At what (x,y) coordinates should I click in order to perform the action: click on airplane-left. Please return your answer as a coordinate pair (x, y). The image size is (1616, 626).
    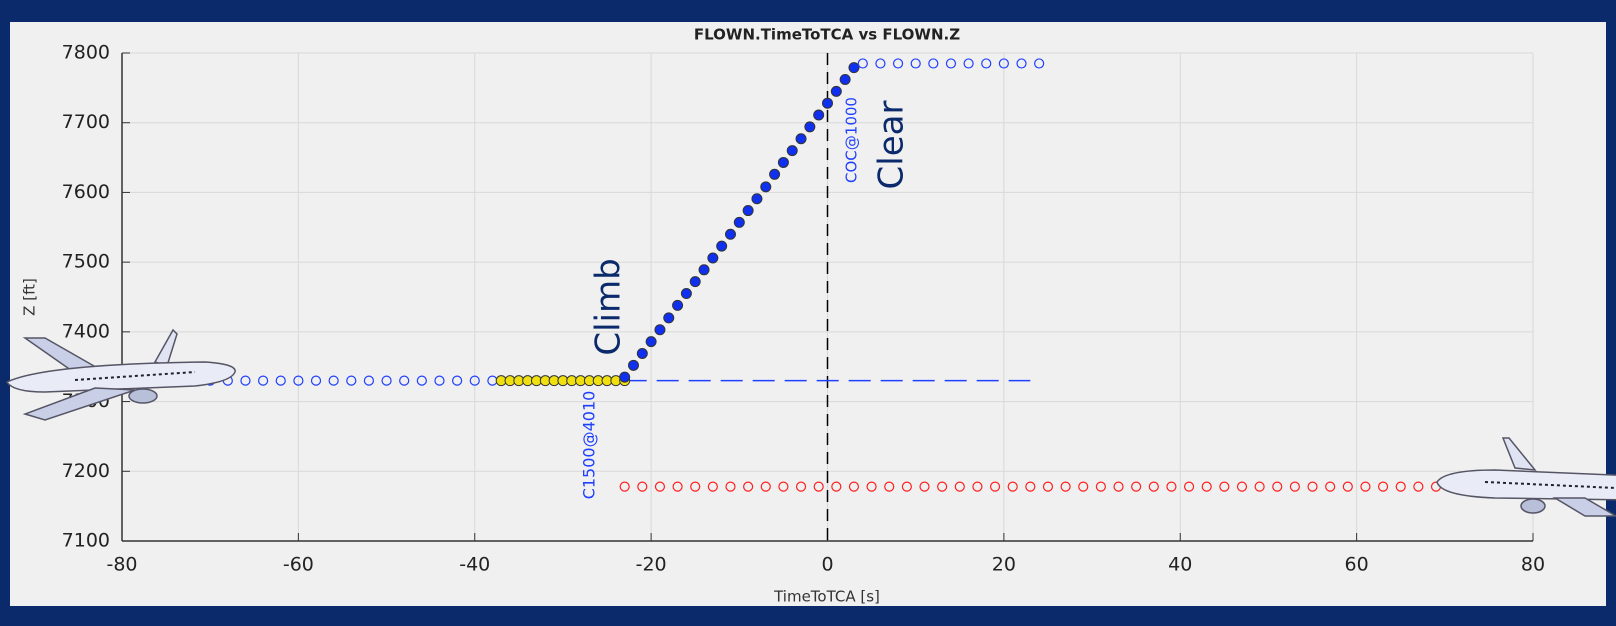
    Looking at the image, I should click on (120, 374).